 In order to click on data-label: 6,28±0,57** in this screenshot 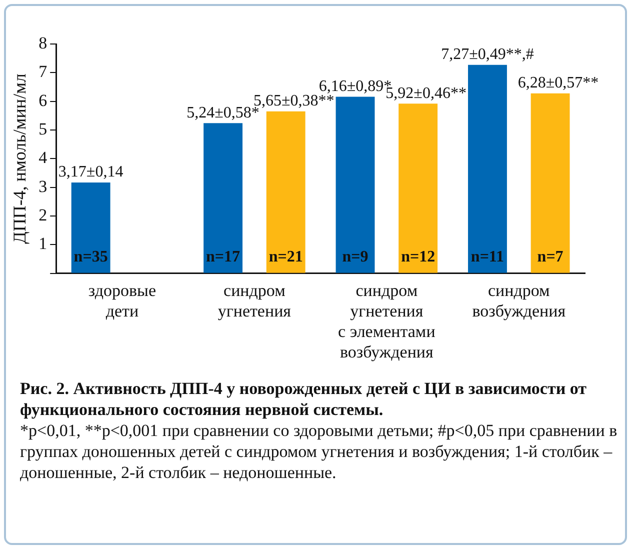, I will do `click(558, 83)`.